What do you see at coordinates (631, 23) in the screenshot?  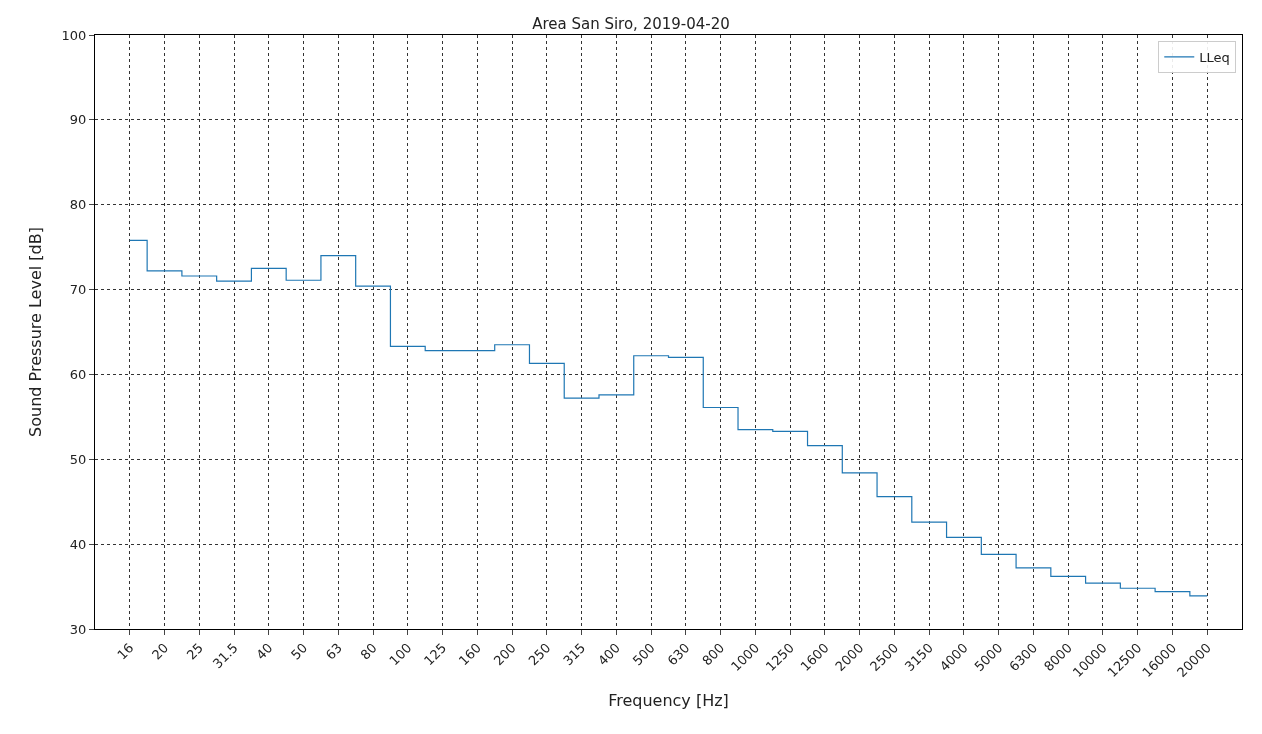 I see `chart-title: Area San Siro, 2019-04-20` at bounding box center [631, 23].